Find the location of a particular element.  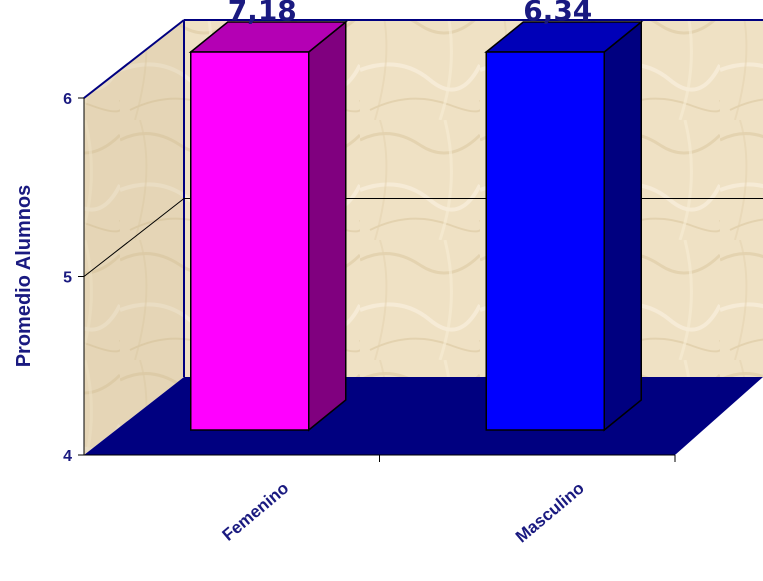

y-tick-label: 4 is located at coordinates (67, 456).